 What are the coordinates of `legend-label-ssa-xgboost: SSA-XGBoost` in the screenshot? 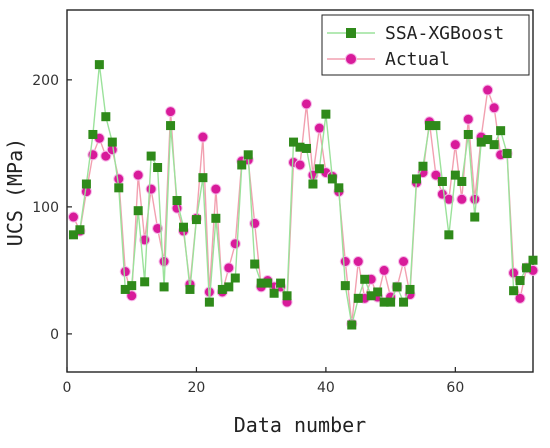 It's located at (444, 33).